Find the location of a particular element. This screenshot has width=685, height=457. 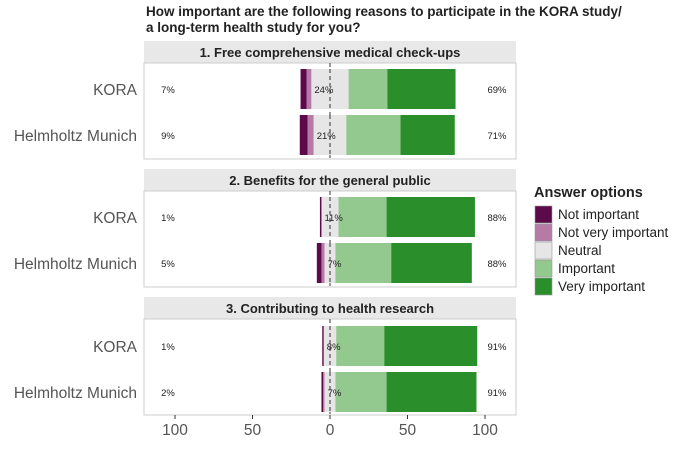

neutral-percent-label: 21% is located at coordinates (327, 136).